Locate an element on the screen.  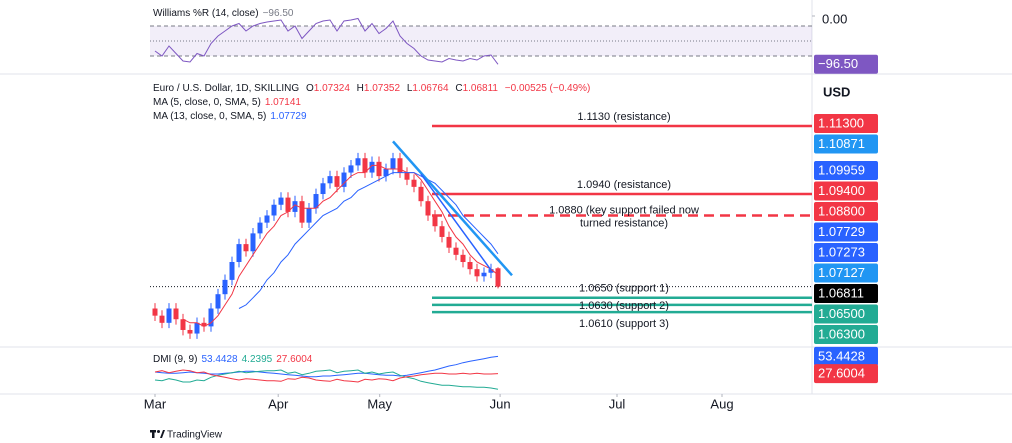
x-tick-label: Apr is located at coordinates (278, 403).